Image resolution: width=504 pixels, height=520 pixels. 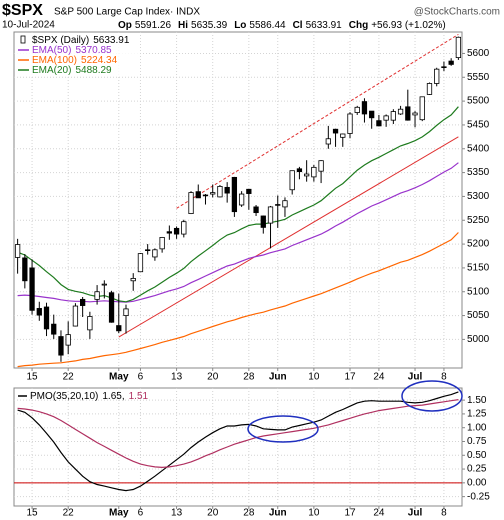 I want to click on x-tick-label: 15, so click(x=33, y=377).